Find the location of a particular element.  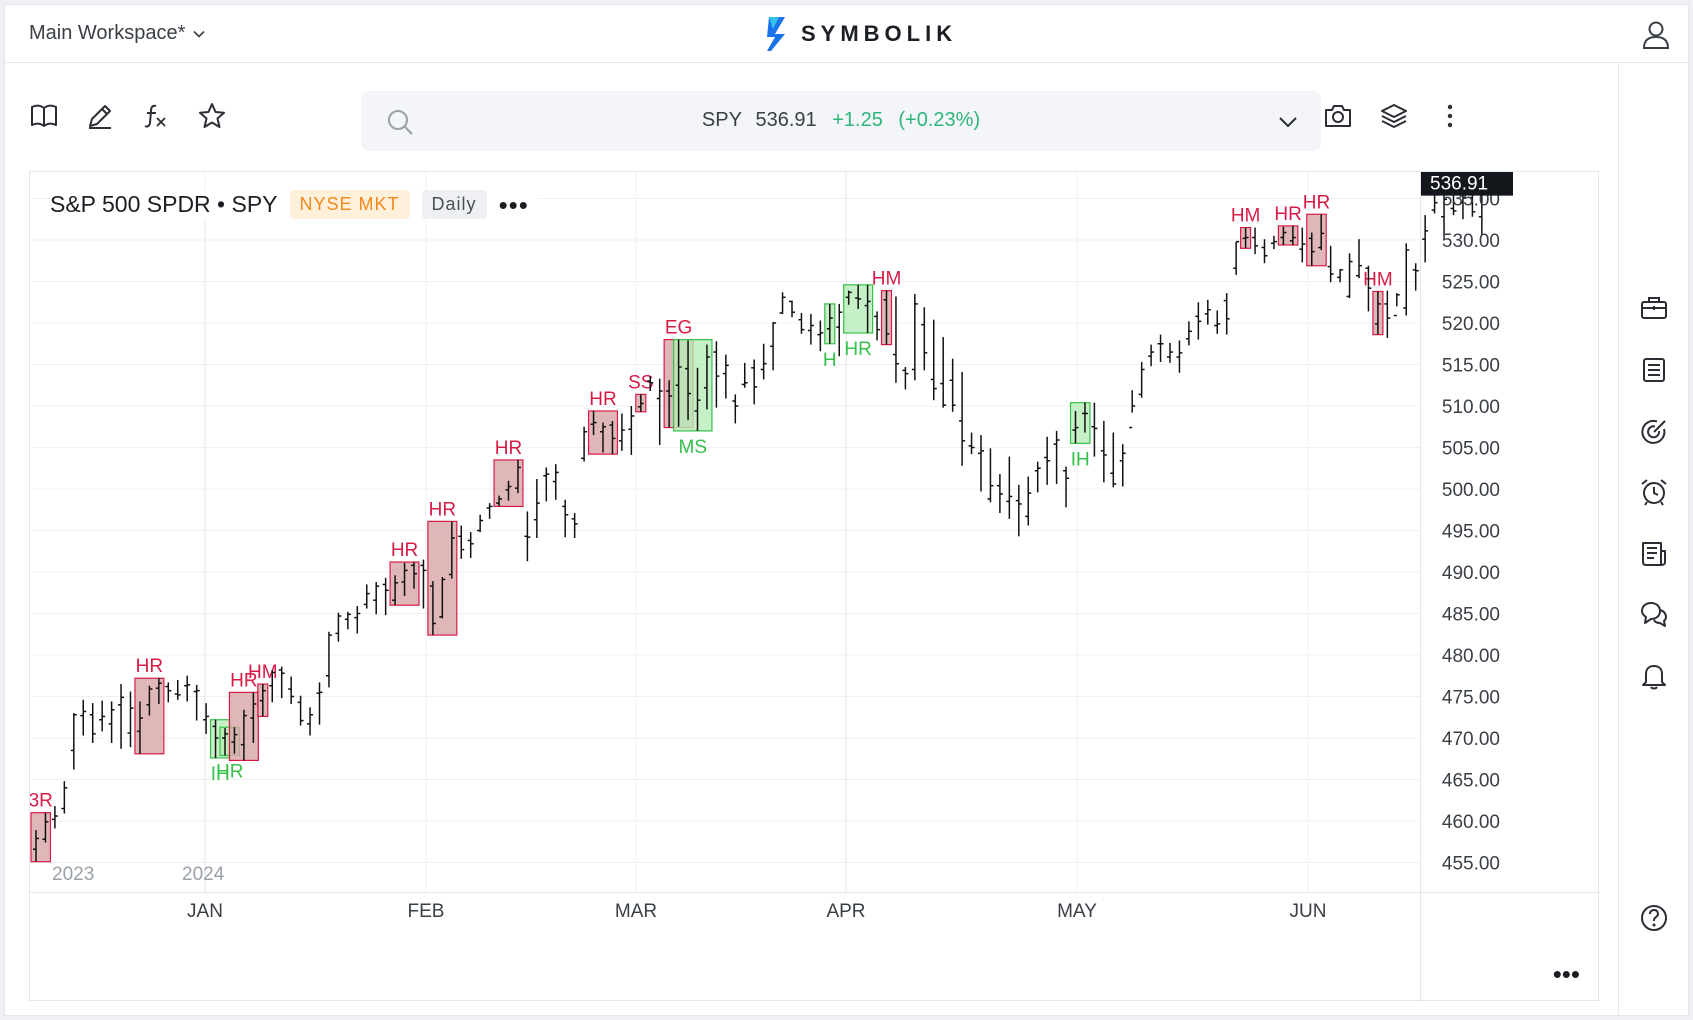

chart-header: S&P 500 SPDR • SPY NYSE MKT Daily ••• is located at coordinates (294, 204).